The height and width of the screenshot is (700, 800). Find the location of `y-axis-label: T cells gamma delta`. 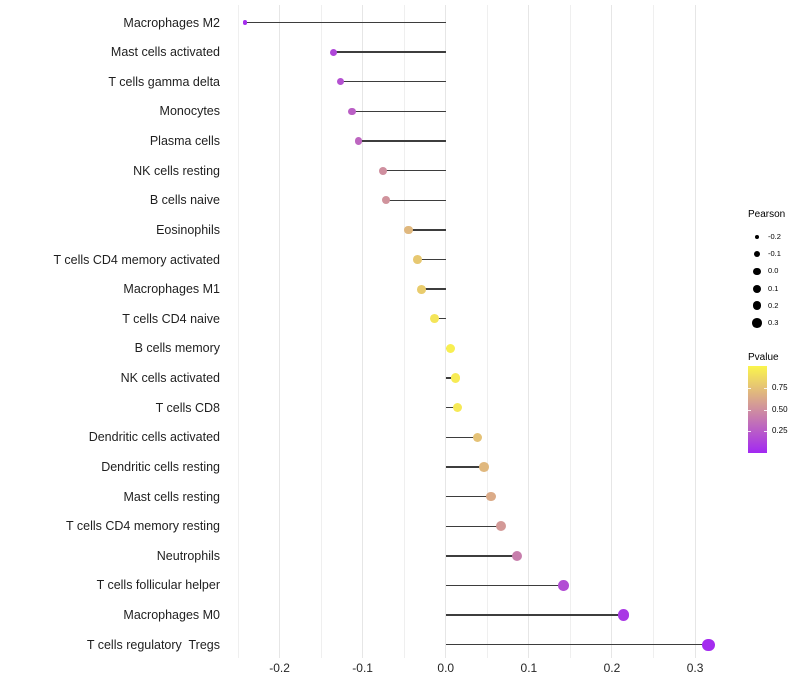

y-axis-label: T cells gamma delta is located at coordinates (164, 81).